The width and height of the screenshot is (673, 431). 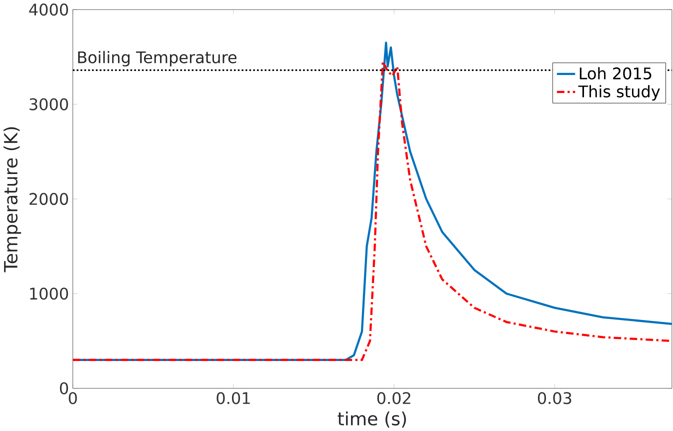 What do you see at coordinates (555, 398) in the screenshot?
I see `x-tick-label: 0.03` at bounding box center [555, 398].